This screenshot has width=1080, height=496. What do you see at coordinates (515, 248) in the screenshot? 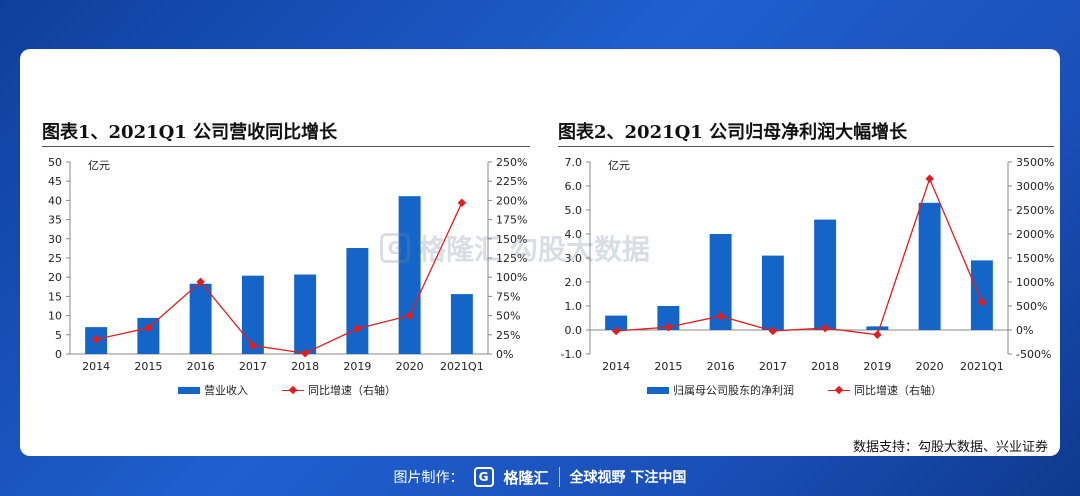
I see `watermark: G 格隆汇 勾股大数据` at bounding box center [515, 248].